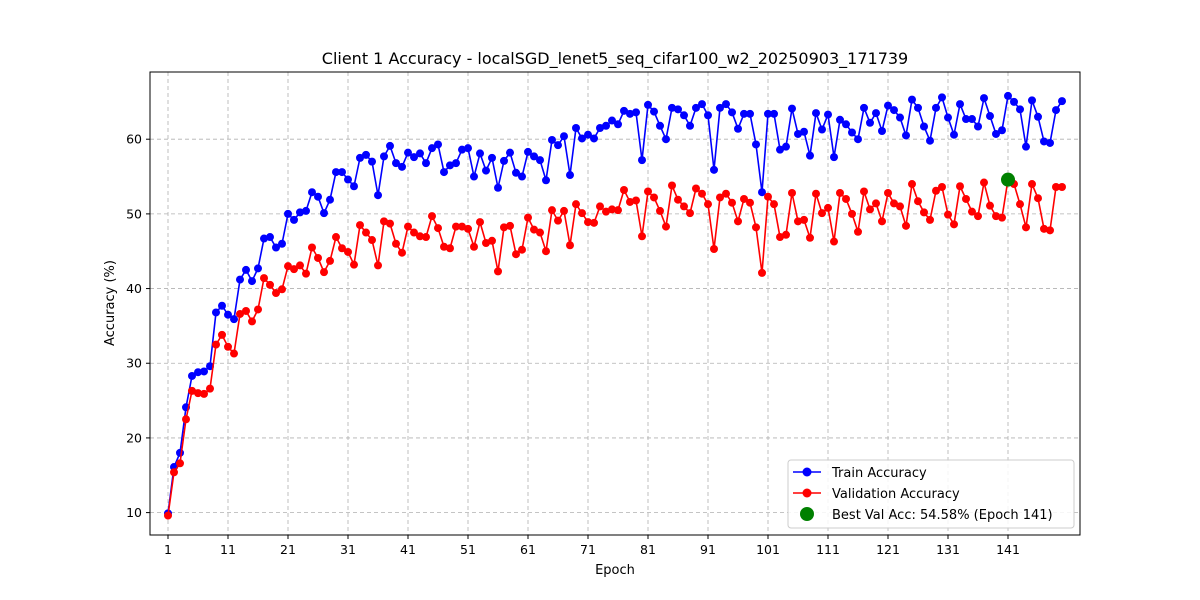 The image size is (1200, 600). I want to click on x-tick-label: 71, so click(588, 549).